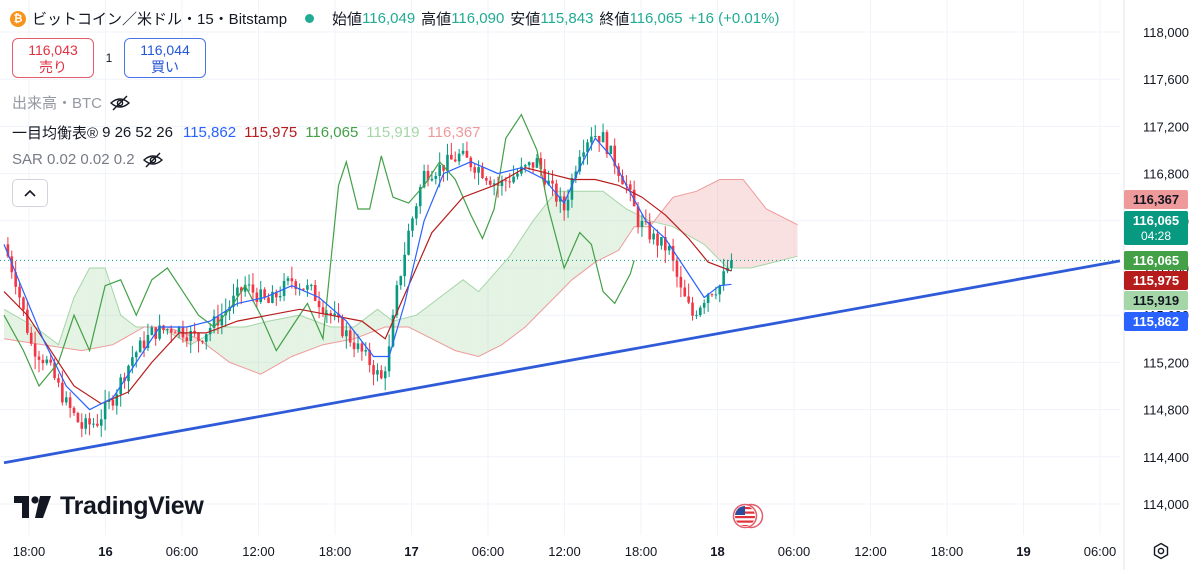 Image resolution: width=1200 pixels, height=570 pixels. I want to click on chevron-up-icon, so click(30, 193).